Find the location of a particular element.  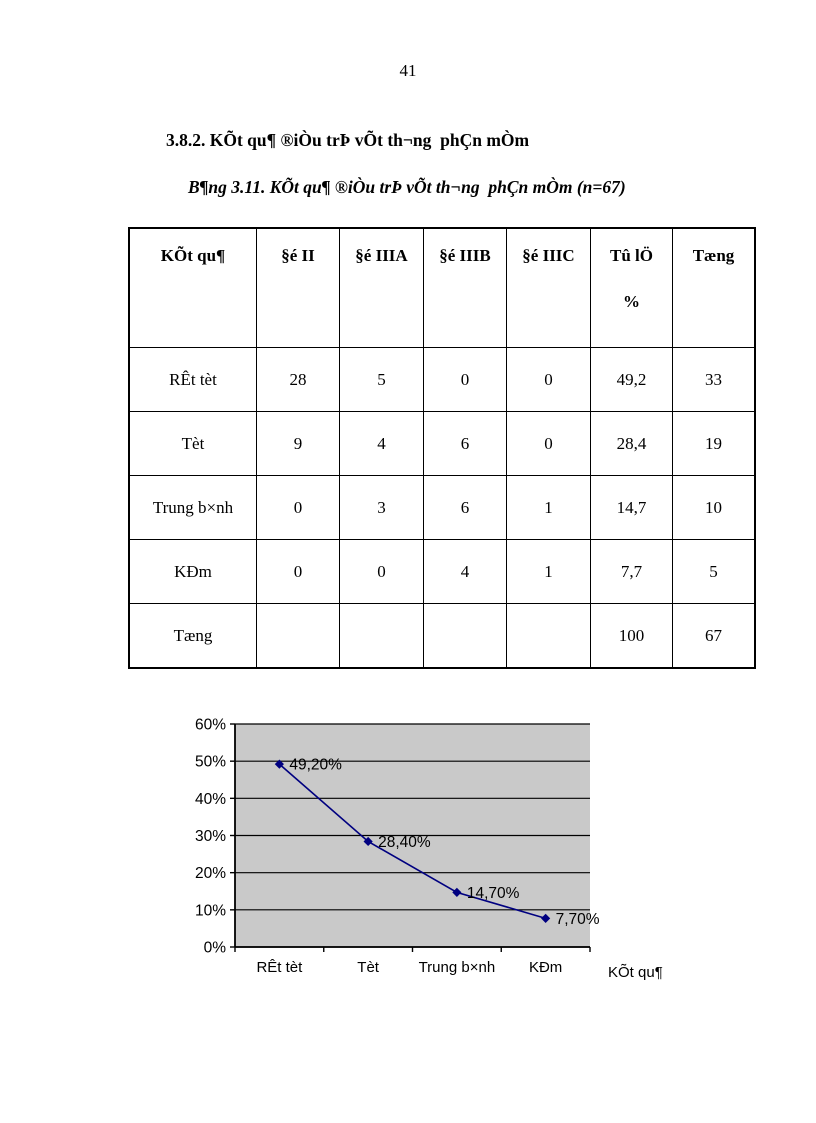

row-label-cell: RÊt tèt is located at coordinates (192, 379).